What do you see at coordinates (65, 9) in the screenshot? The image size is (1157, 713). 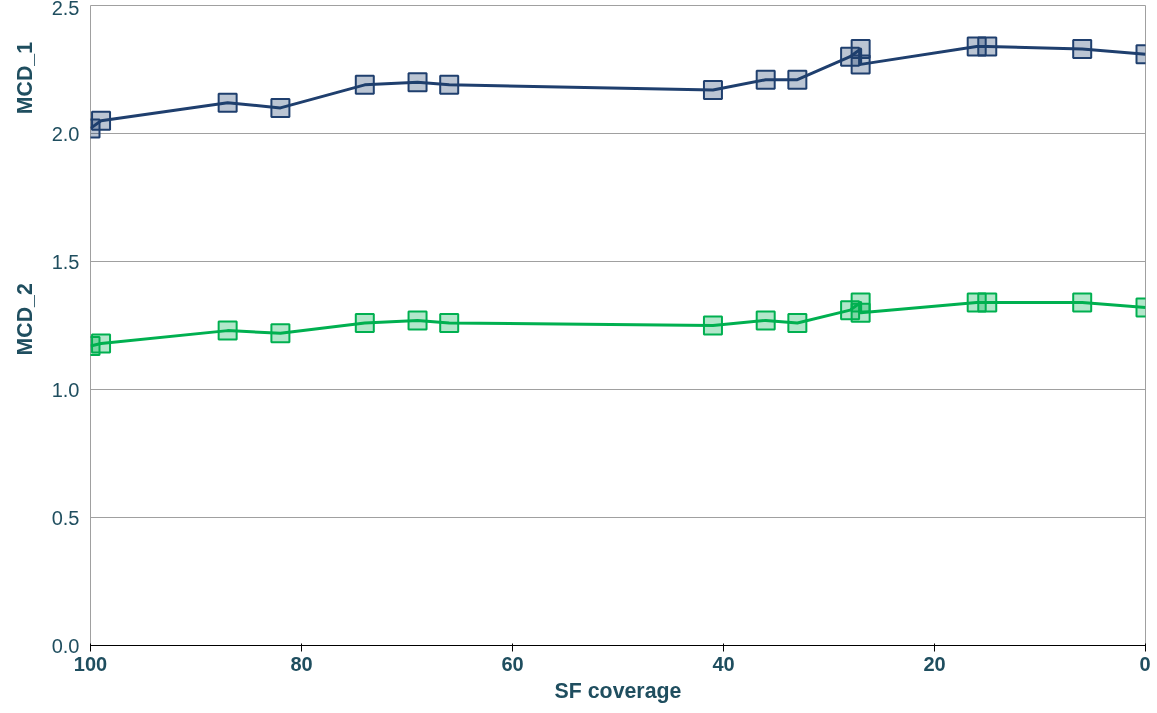 I see `y-tick-label: 2.5` at bounding box center [65, 9].